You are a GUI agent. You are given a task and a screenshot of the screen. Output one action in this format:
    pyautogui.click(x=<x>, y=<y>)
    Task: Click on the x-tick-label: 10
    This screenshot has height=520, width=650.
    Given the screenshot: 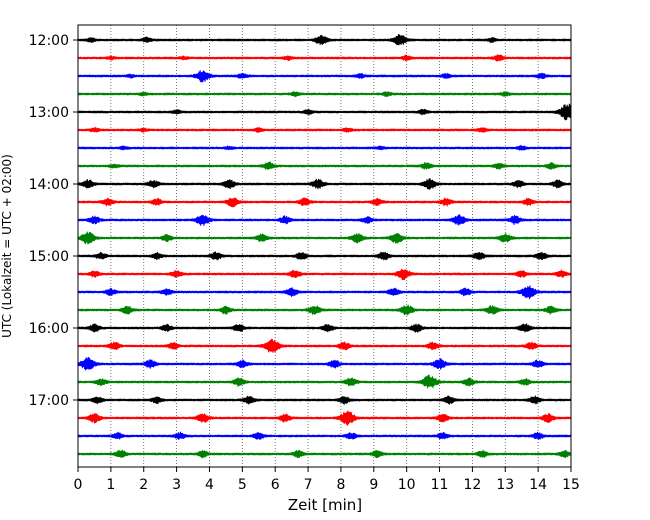 What is the action you would take?
    pyautogui.click(x=407, y=485)
    